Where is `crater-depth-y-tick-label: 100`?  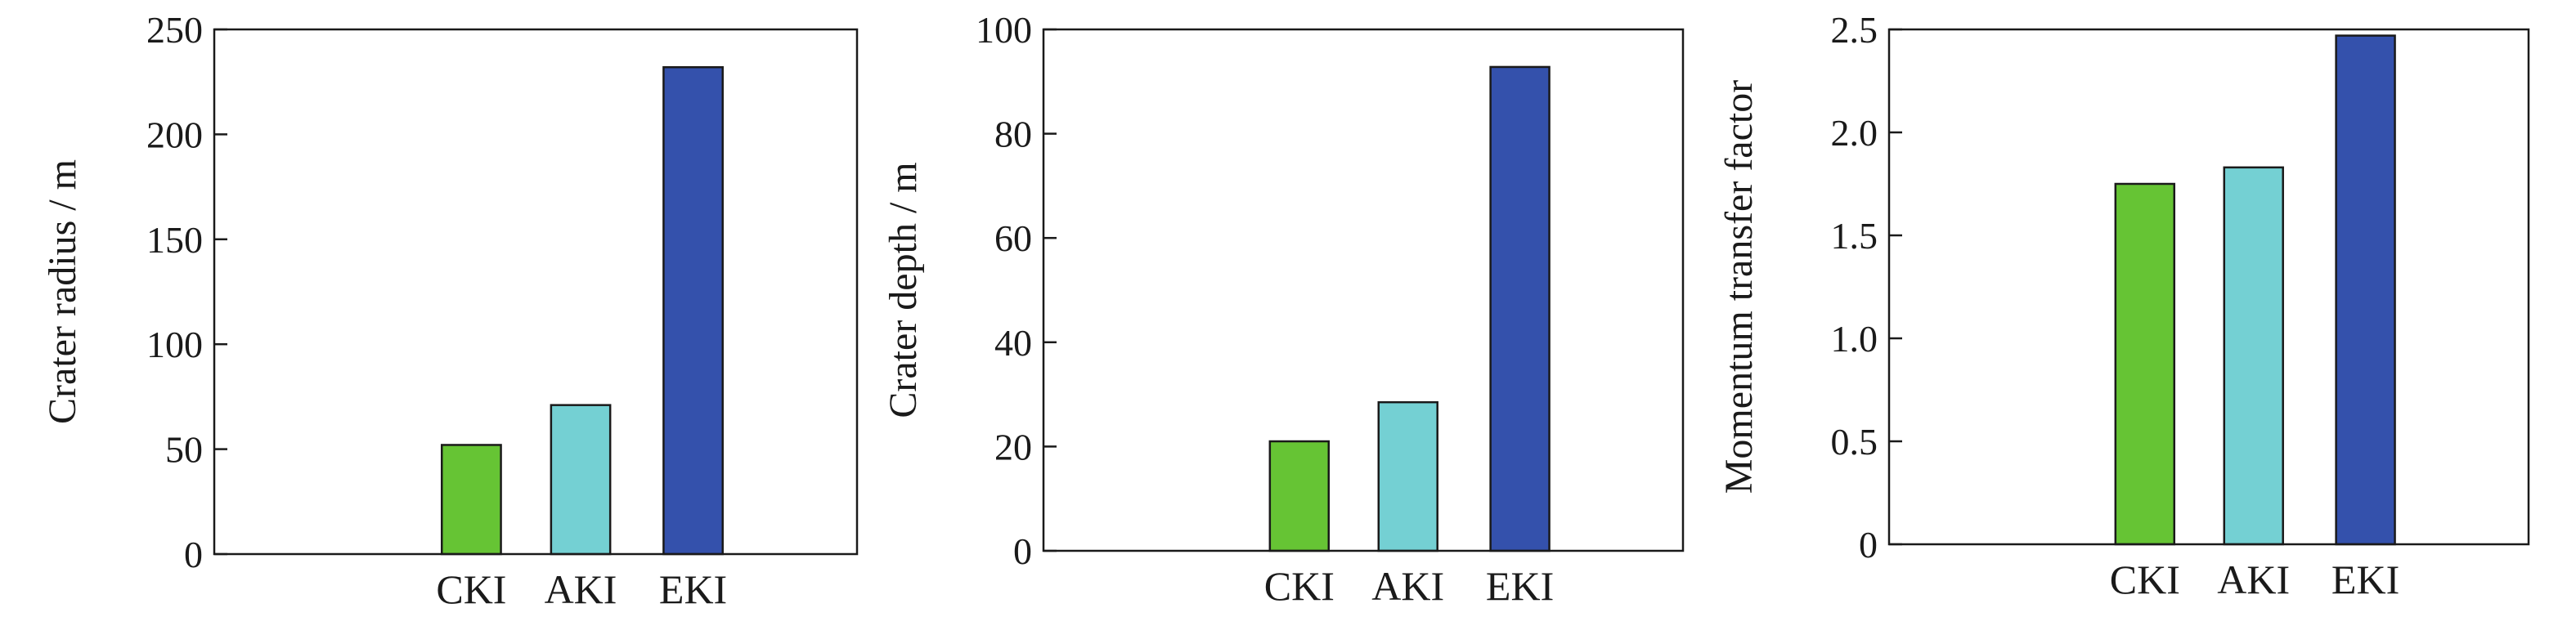
crater-depth-y-tick-label: 100 is located at coordinates (1004, 30).